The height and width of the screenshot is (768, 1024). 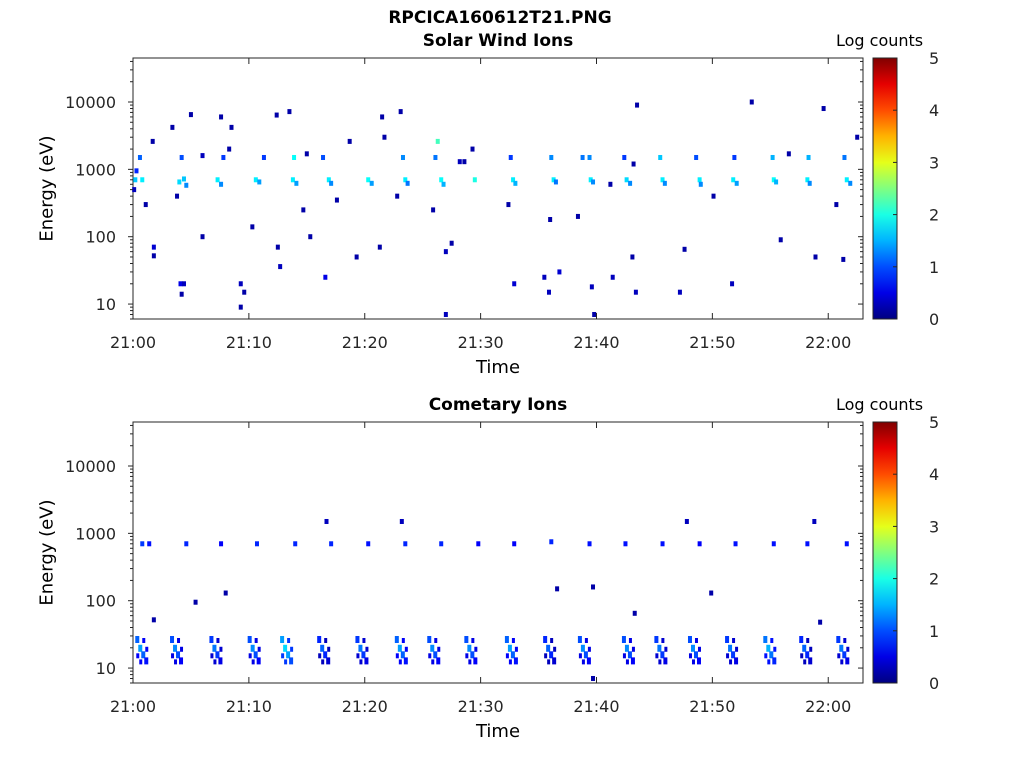 What do you see at coordinates (498, 41) in the screenshot?
I see `panel-title-solar-wind: Solar Wind Ions` at bounding box center [498, 41].